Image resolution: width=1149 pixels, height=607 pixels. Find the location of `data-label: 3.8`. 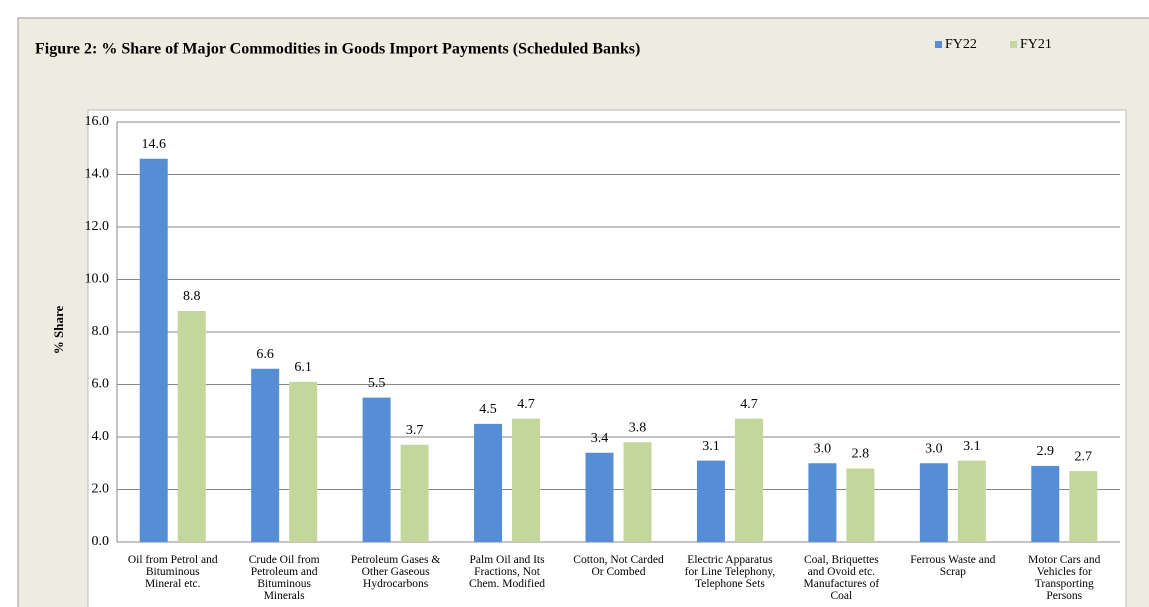

data-label: 3.8 is located at coordinates (638, 427).